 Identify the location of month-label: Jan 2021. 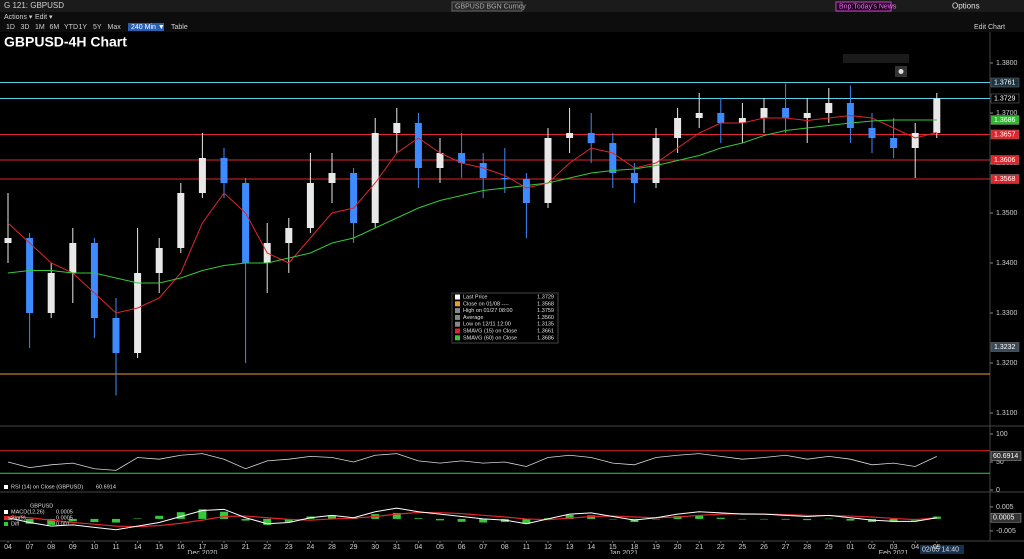
(623, 552).